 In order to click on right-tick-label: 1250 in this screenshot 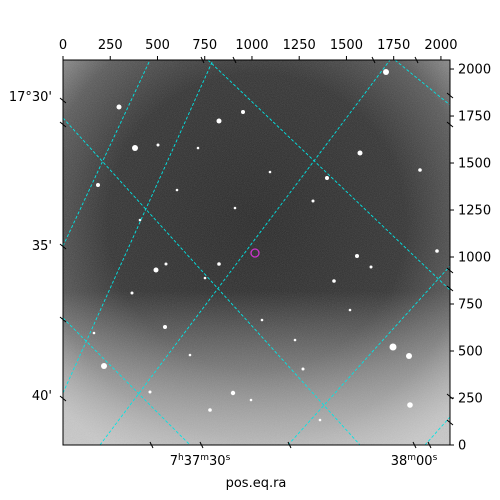, I will do `click(474, 211)`.